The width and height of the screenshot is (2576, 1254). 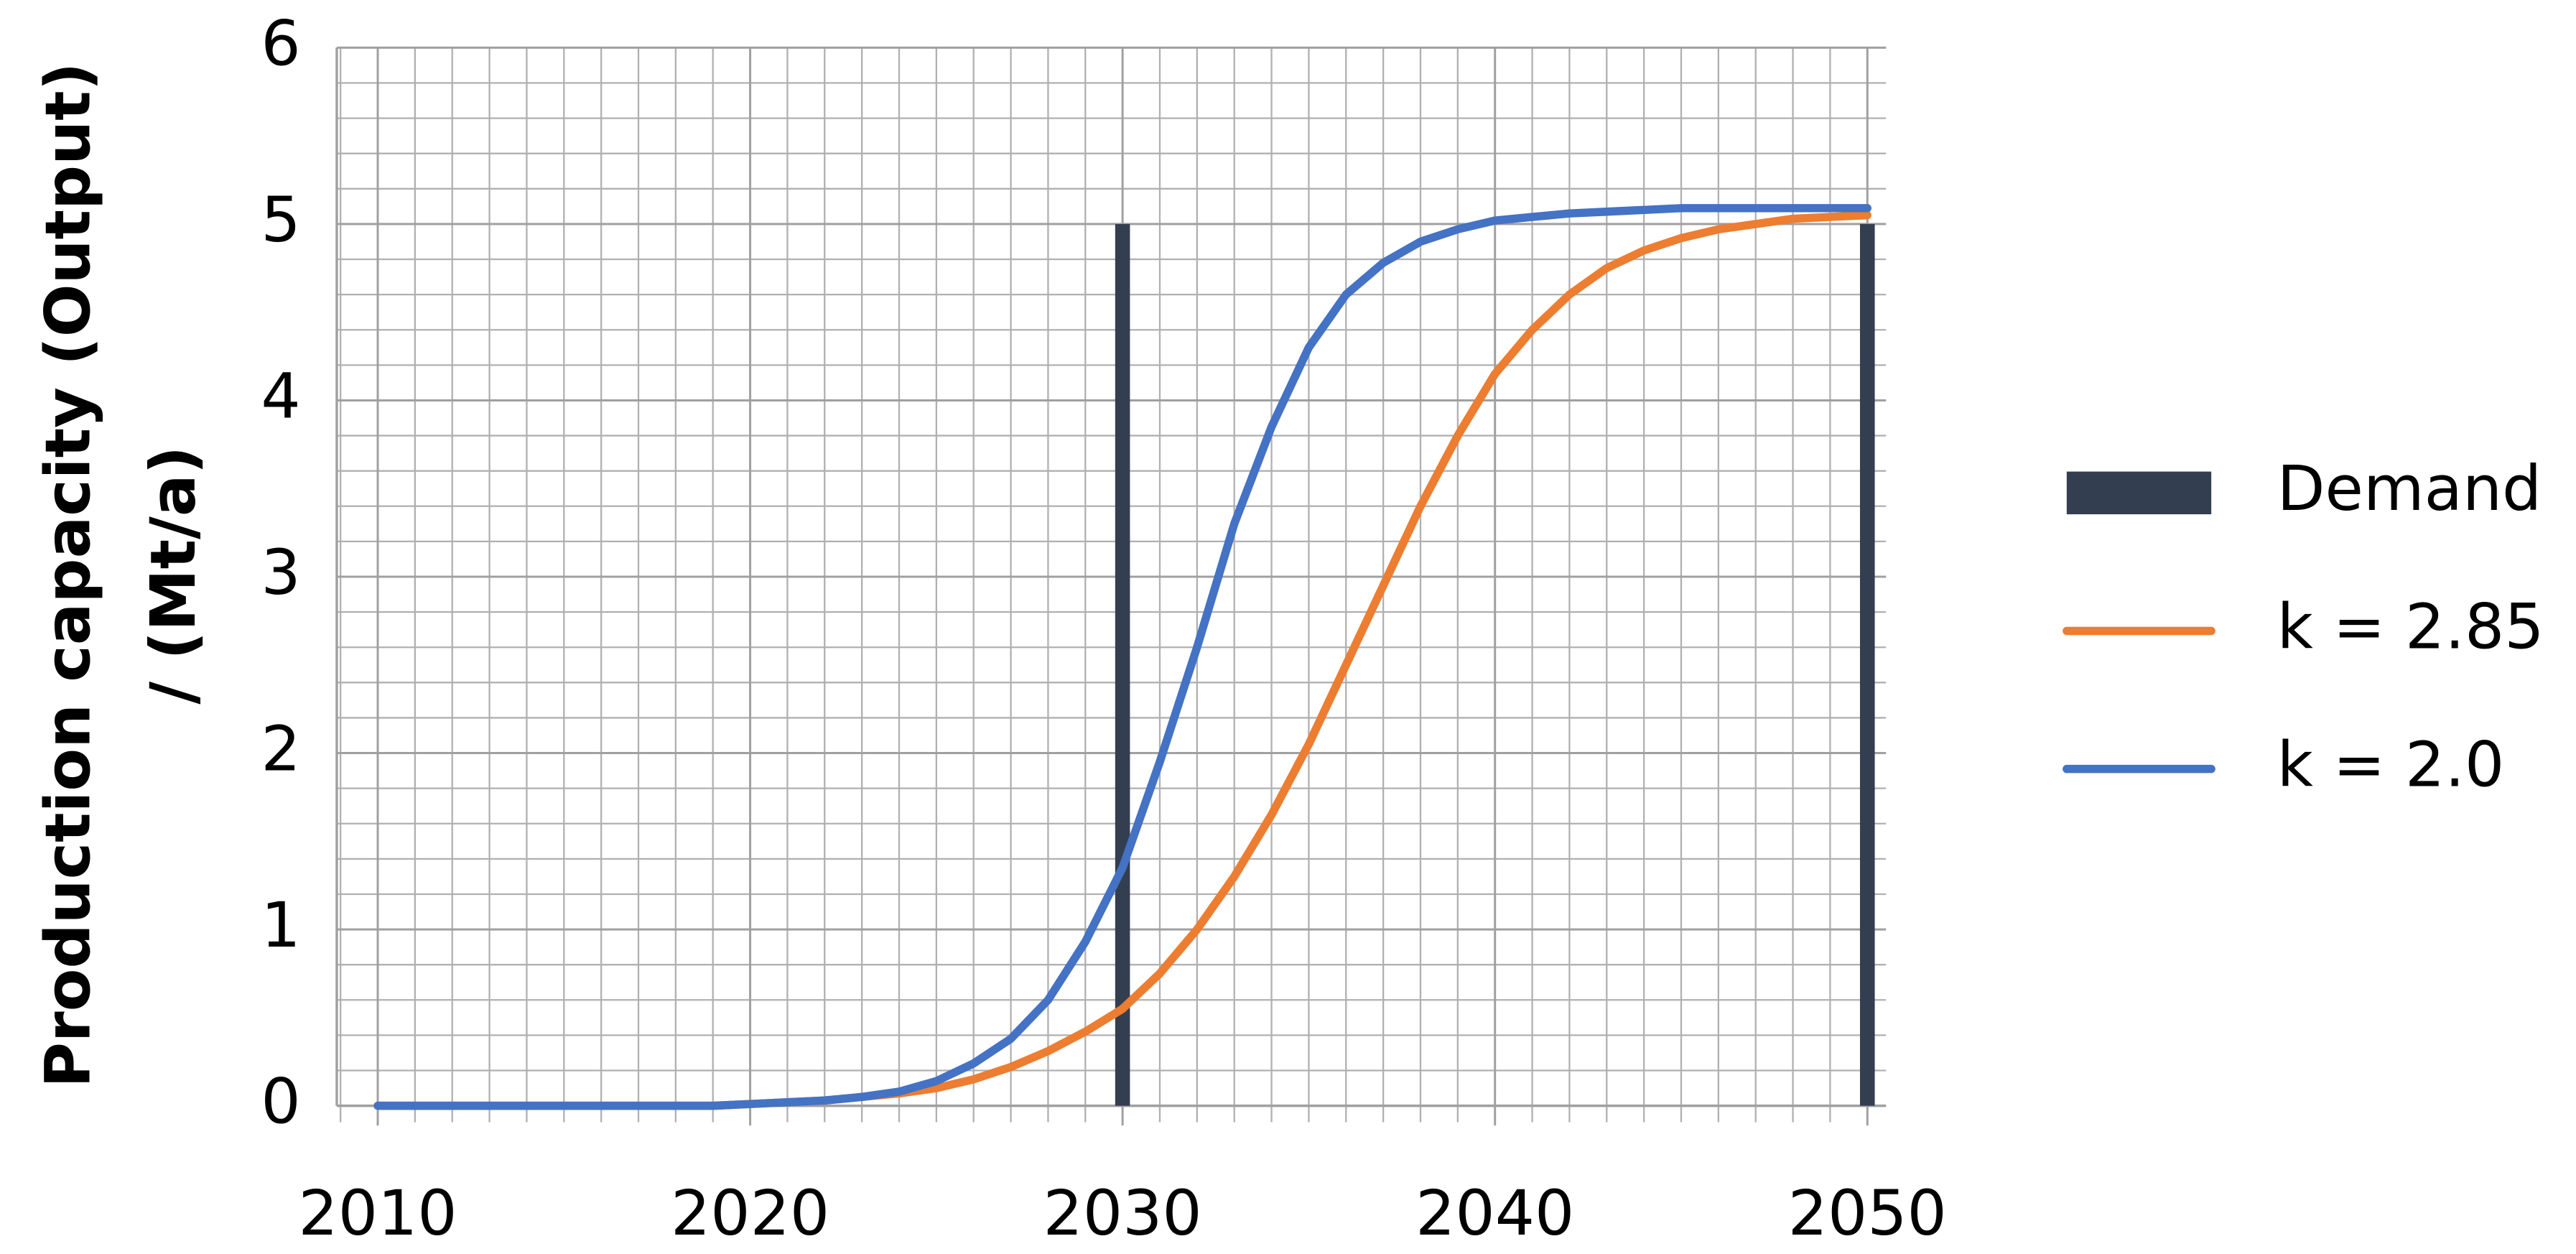 What do you see at coordinates (280, 43) in the screenshot?
I see `y-tick-label: 6` at bounding box center [280, 43].